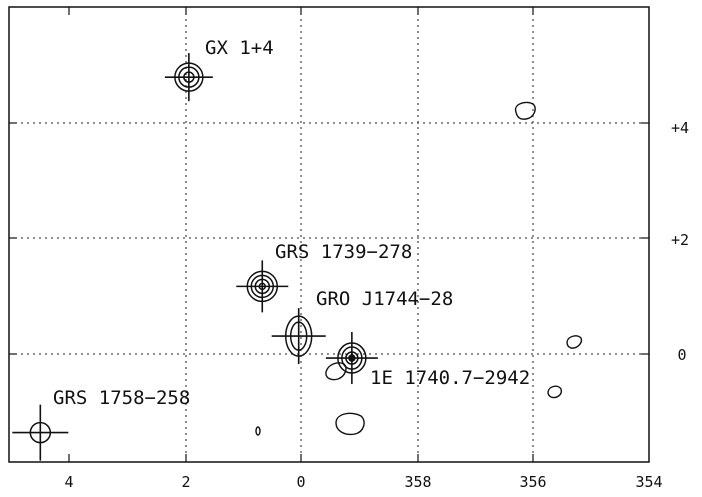 The width and height of the screenshot is (702, 497). What do you see at coordinates (68, 482) in the screenshot?
I see `x-tick-label: 4` at bounding box center [68, 482].